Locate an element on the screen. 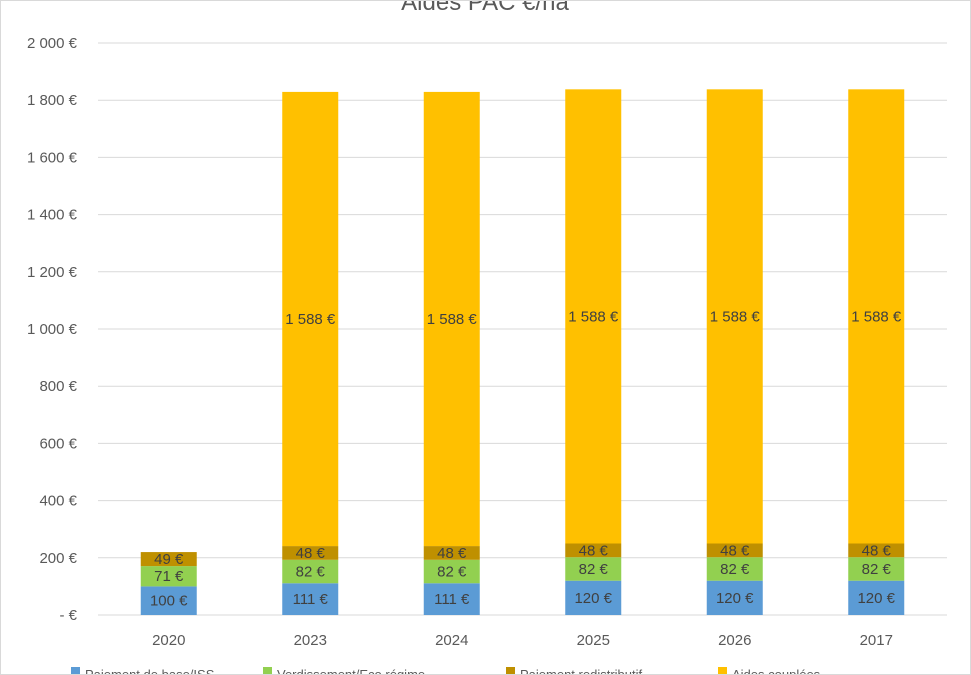 The width and height of the screenshot is (971, 675). y-tick-label: 1 000 € is located at coordinates (52, 329).